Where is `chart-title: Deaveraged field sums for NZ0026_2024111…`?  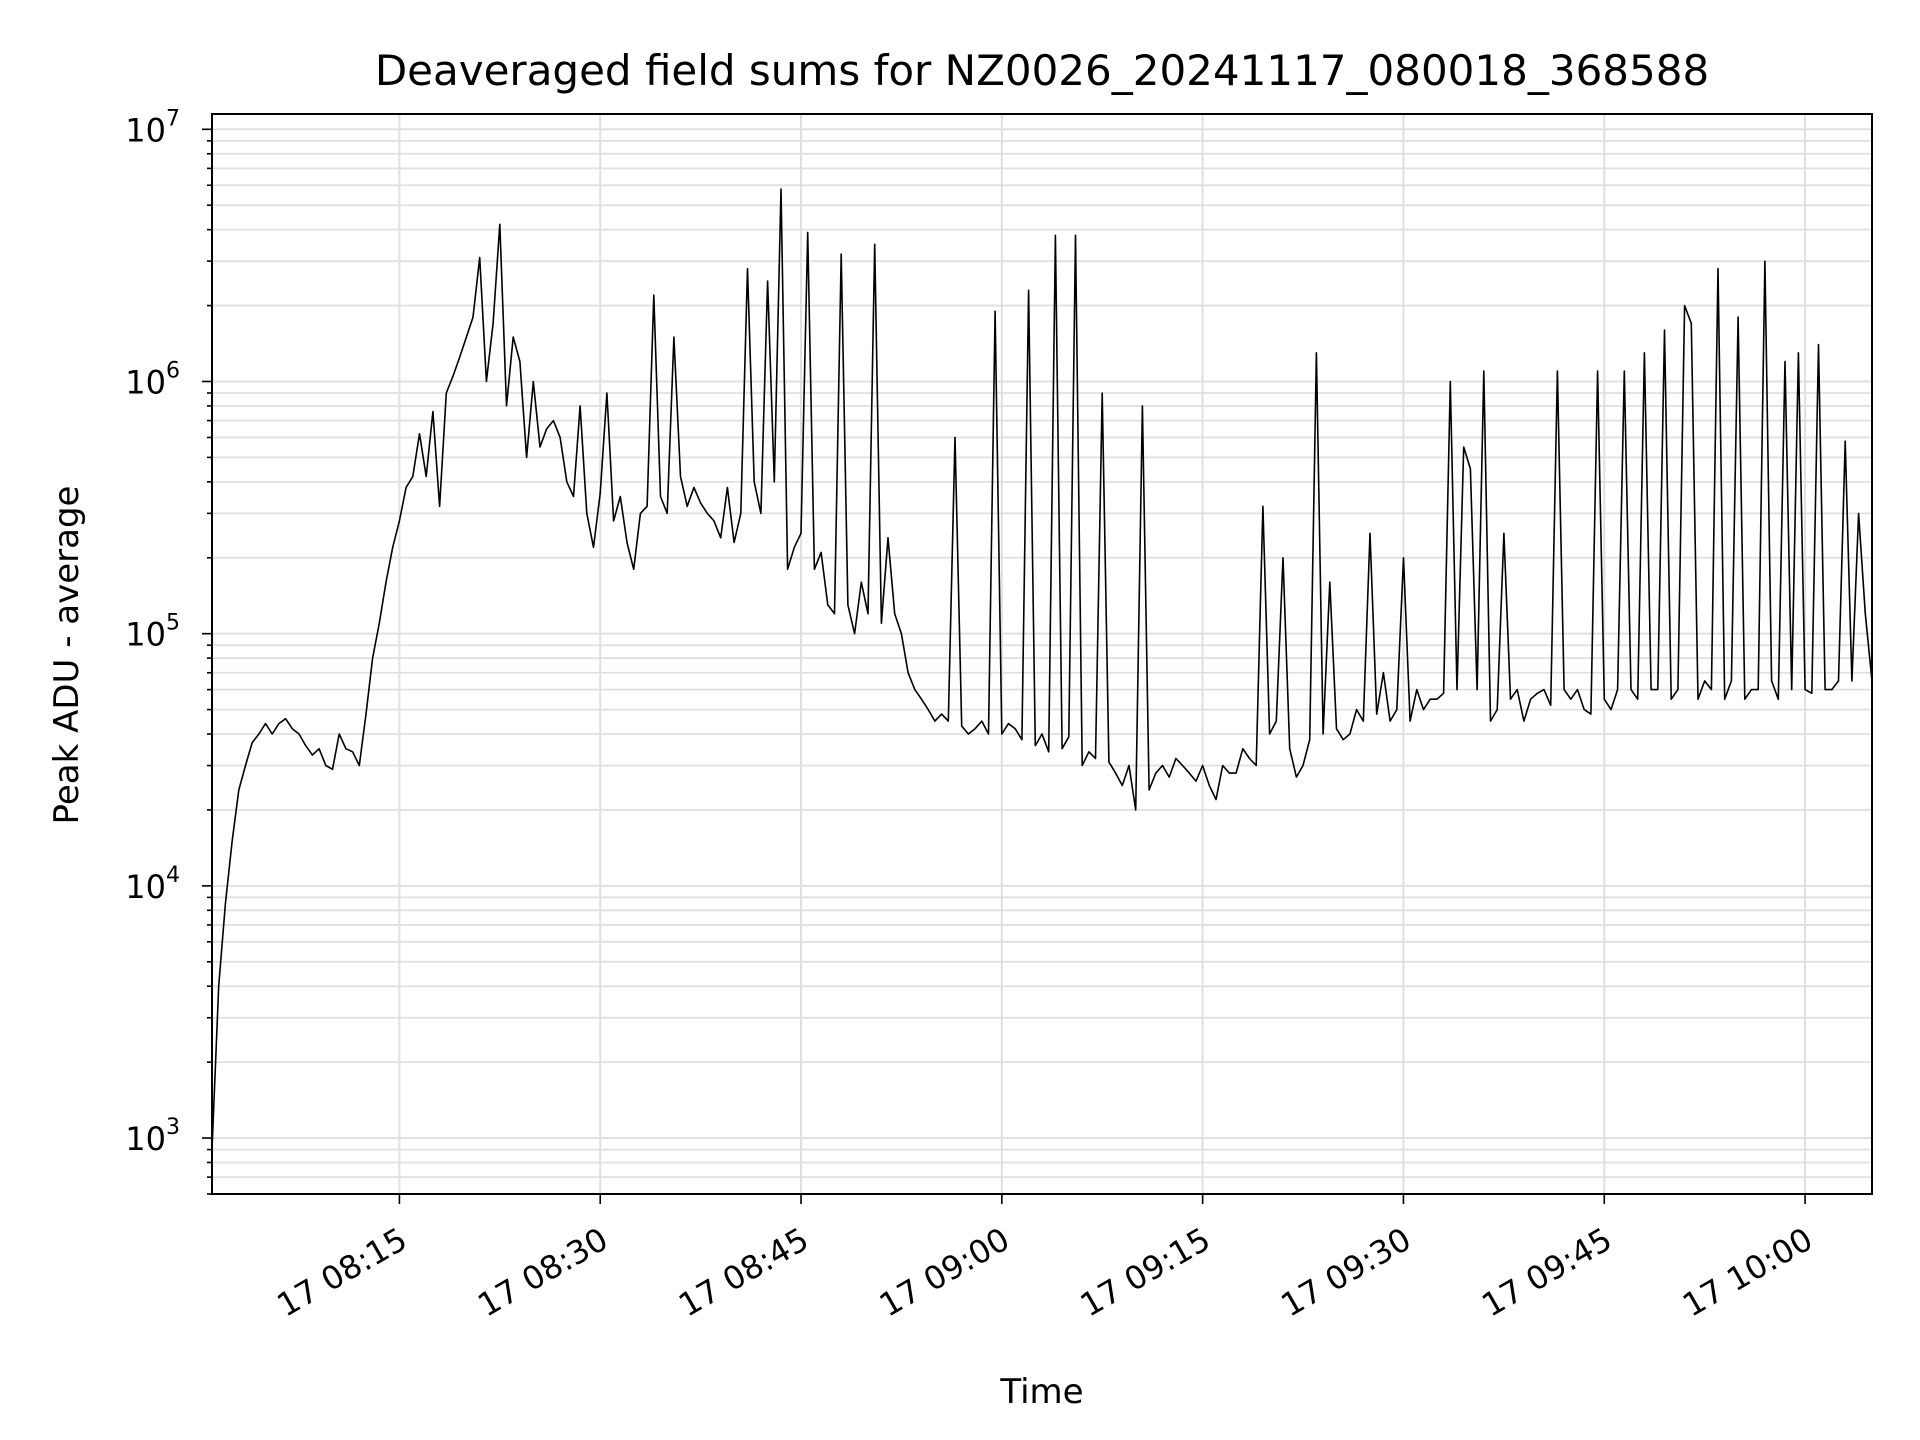 chart-title: Deaveraged field sums for NZ0026_2024111… is located at coordinates (1042, 70).